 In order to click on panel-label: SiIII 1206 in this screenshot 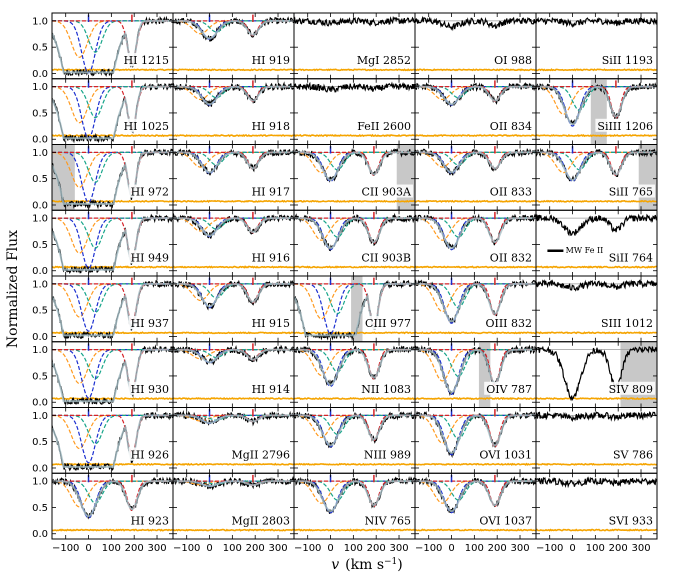, I will do `click(625, 126)`.